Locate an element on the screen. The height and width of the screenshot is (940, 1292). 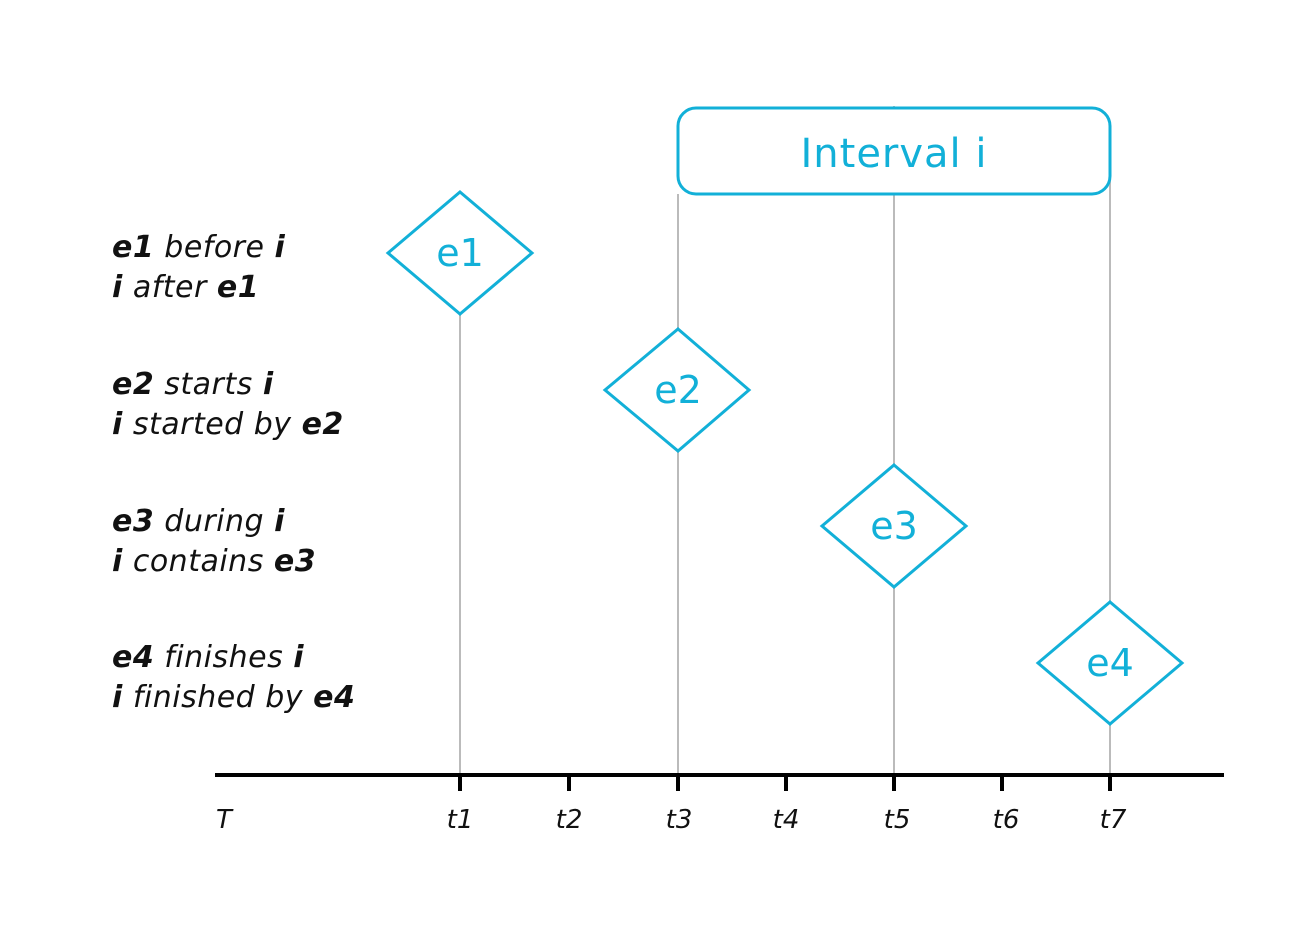
interval-box: Interval i is located at coordinates (894, 151).